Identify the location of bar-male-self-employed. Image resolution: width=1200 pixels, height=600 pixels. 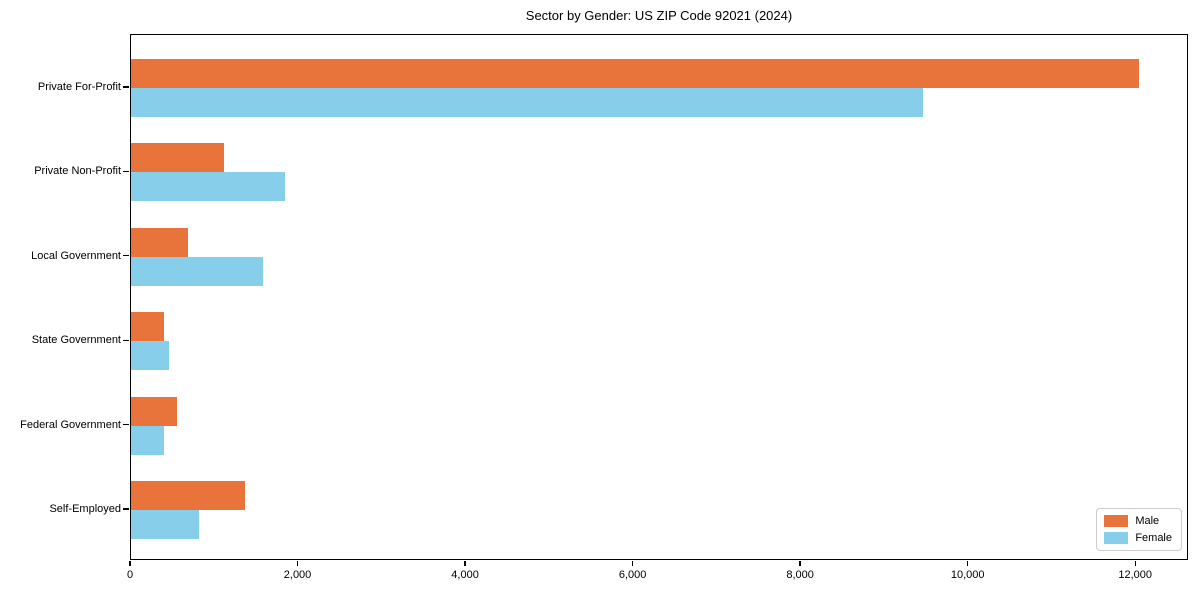
(188, 495).